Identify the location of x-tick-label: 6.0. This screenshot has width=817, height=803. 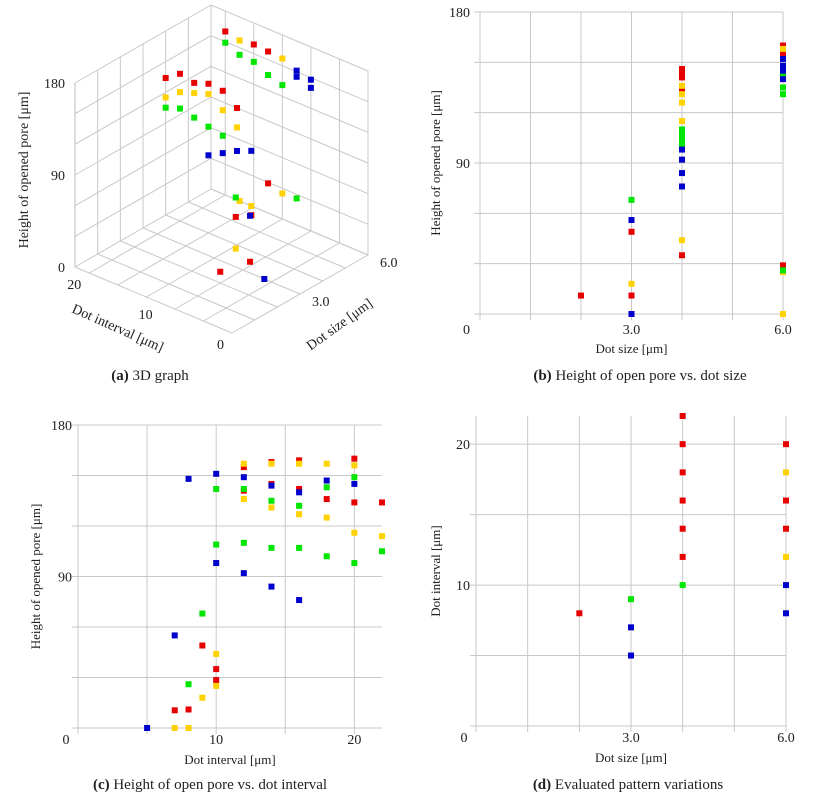
(786, 738).